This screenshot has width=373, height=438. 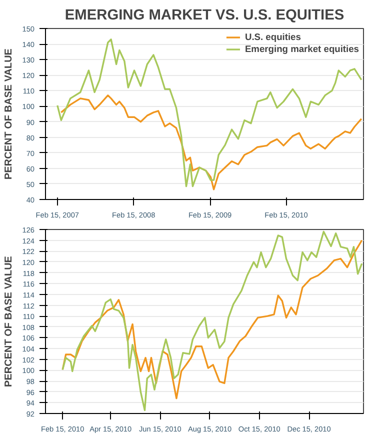 What do you see at coordinates (272, 37) in the screenshot?
I see `legend-label: U.S. equities` at bounding box center [272, 37].